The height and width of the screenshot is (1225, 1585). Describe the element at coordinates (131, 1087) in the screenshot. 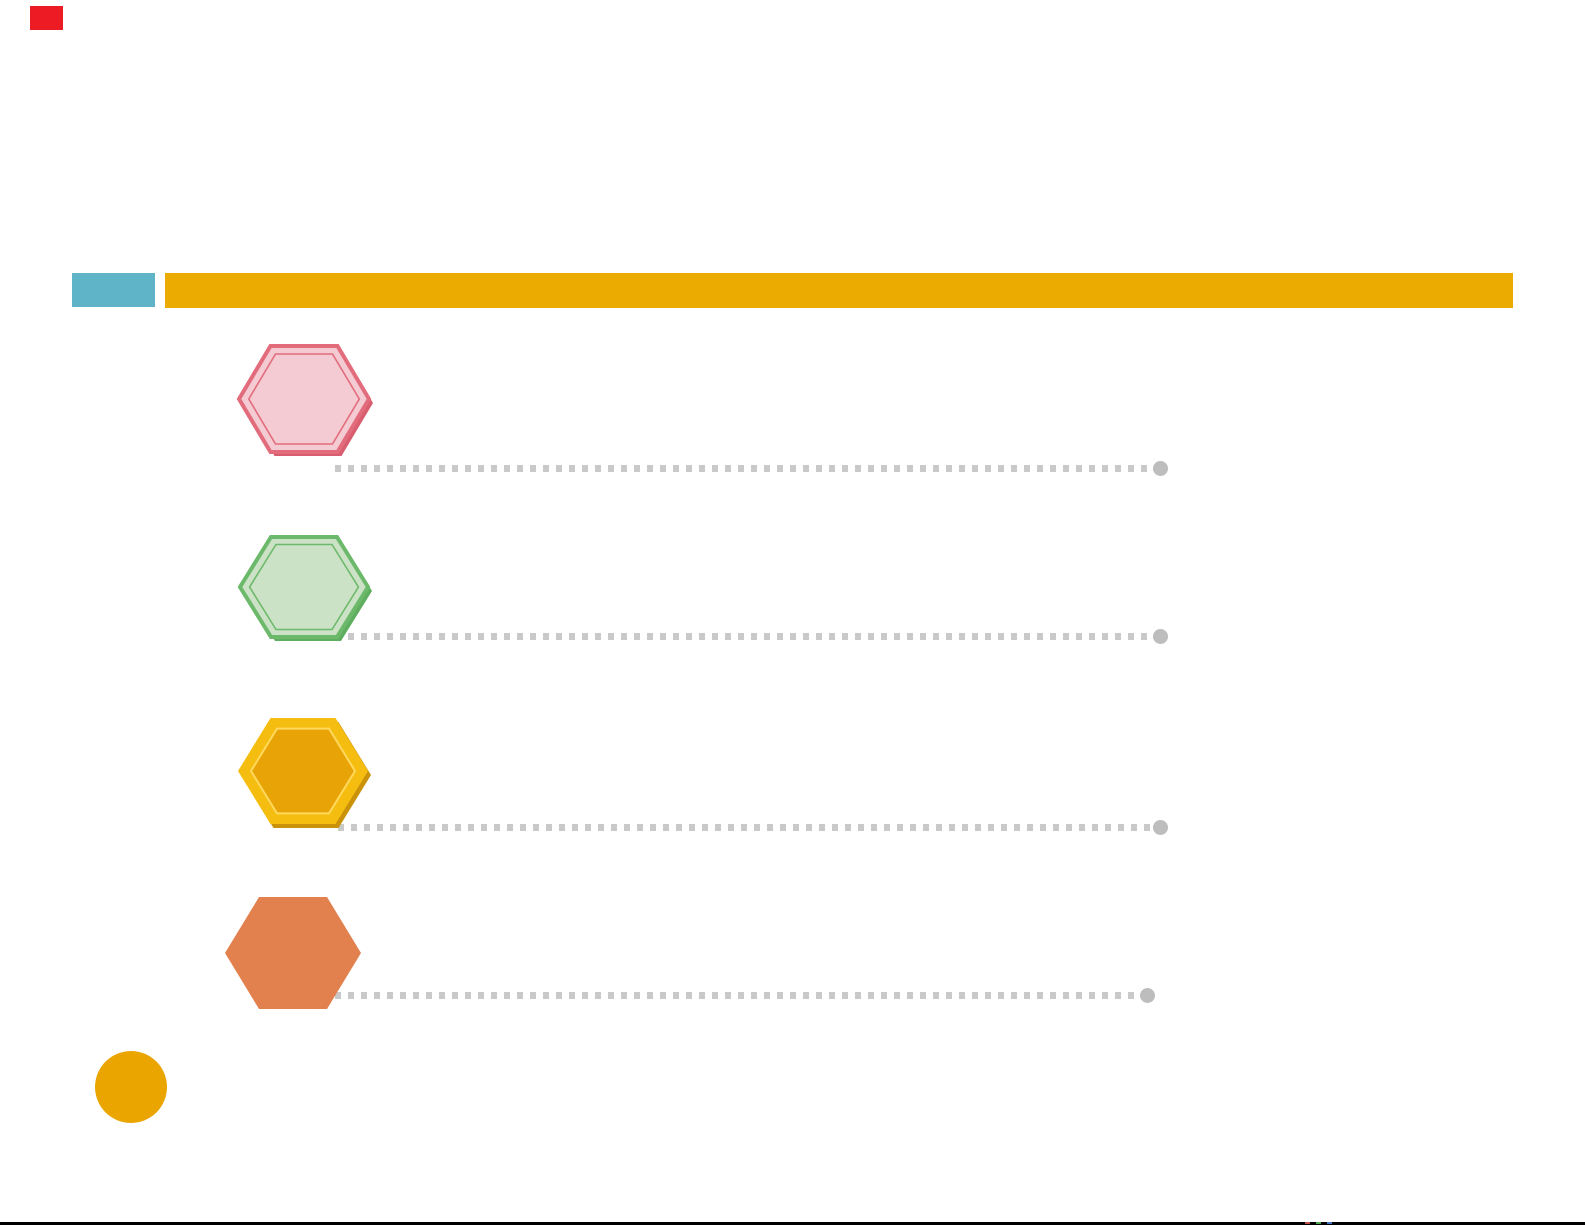

I see `footer-accent-dot` at that location.